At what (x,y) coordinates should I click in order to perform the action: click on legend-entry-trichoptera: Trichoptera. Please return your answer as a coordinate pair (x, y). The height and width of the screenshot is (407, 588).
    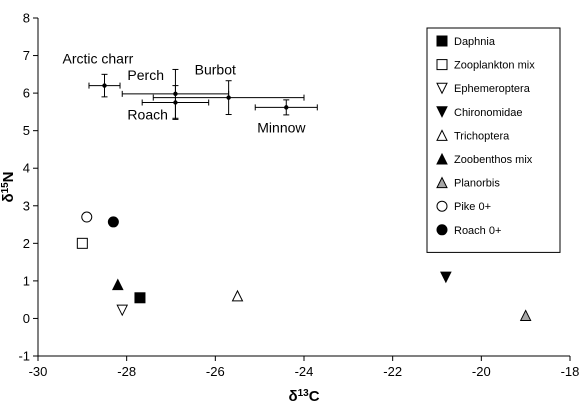
    Looking at the image, I should click on (473, 135).